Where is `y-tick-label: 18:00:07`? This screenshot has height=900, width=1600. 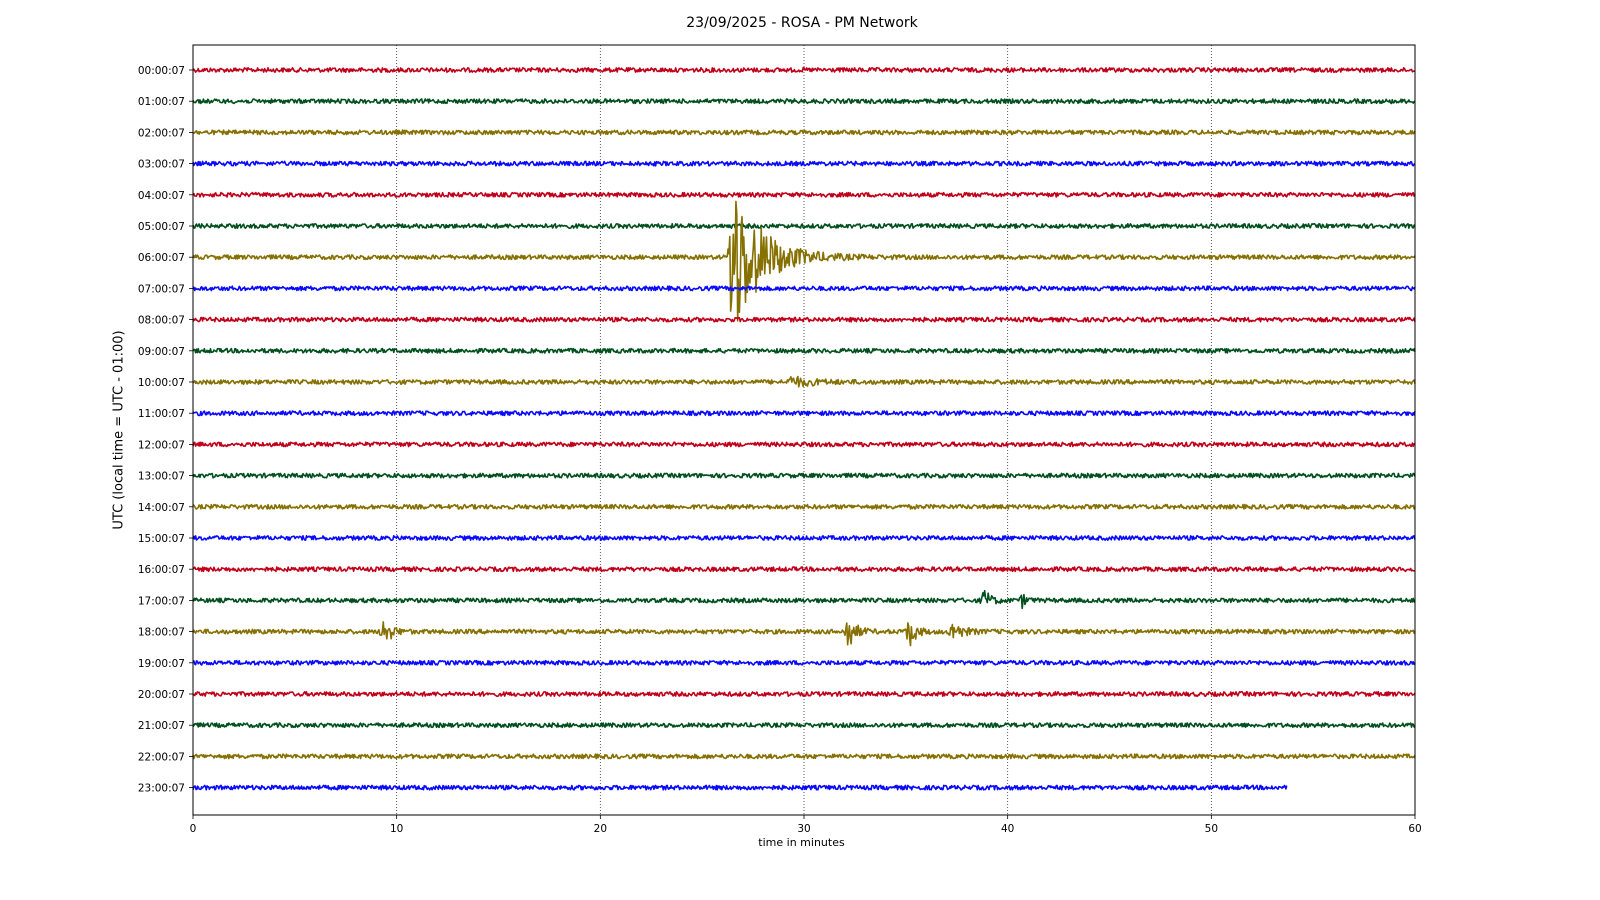 y-tick-label: 18:00:07 is located at coordinates (161, 633).